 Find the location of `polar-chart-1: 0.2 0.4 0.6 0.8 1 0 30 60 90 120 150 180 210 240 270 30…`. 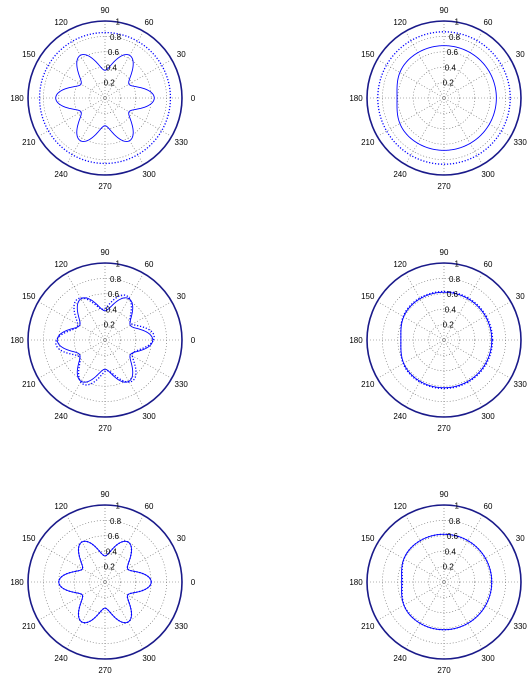

polar-chart-1: 0.2 0.4 0.6 0.8 1 0 30 60 90 120 150 180 210 240 270 30… is located at coordinates (102, 98).